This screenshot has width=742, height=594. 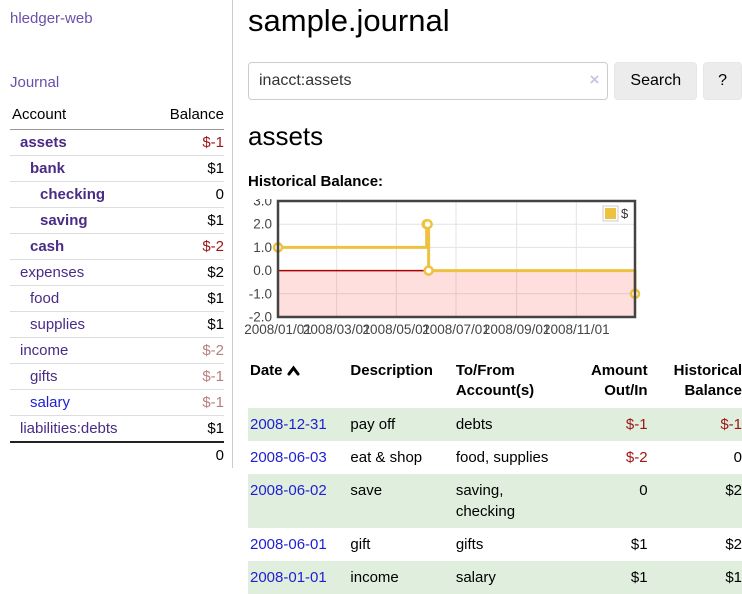 What do you see at coordinates (337, 329) in the screenshot?
I see `svg-text: 2008/03/01` at bounding box center [337, 329].